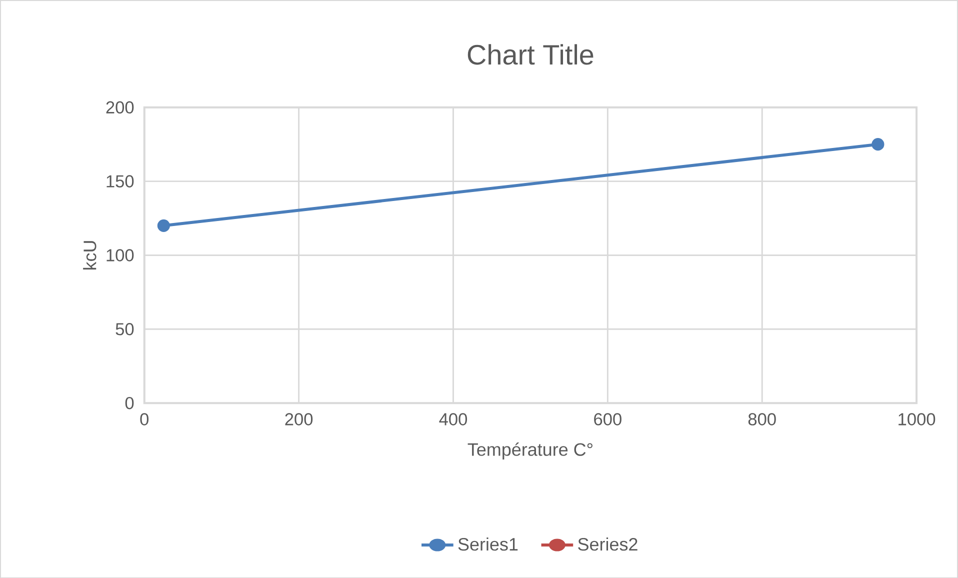  I want to click on x-tick-label: 0, so click(144, 419).